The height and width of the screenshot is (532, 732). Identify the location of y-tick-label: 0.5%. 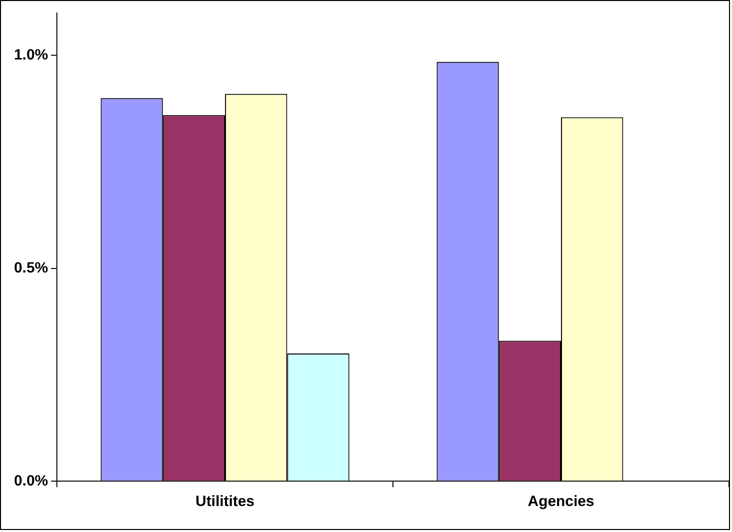
(31, 267).